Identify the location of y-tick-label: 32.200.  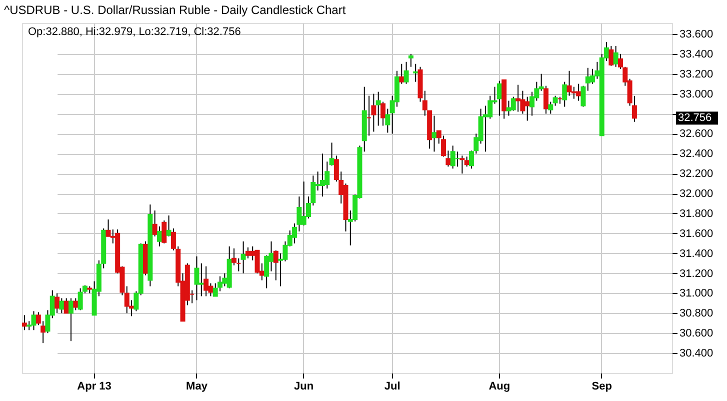
(697, 174).